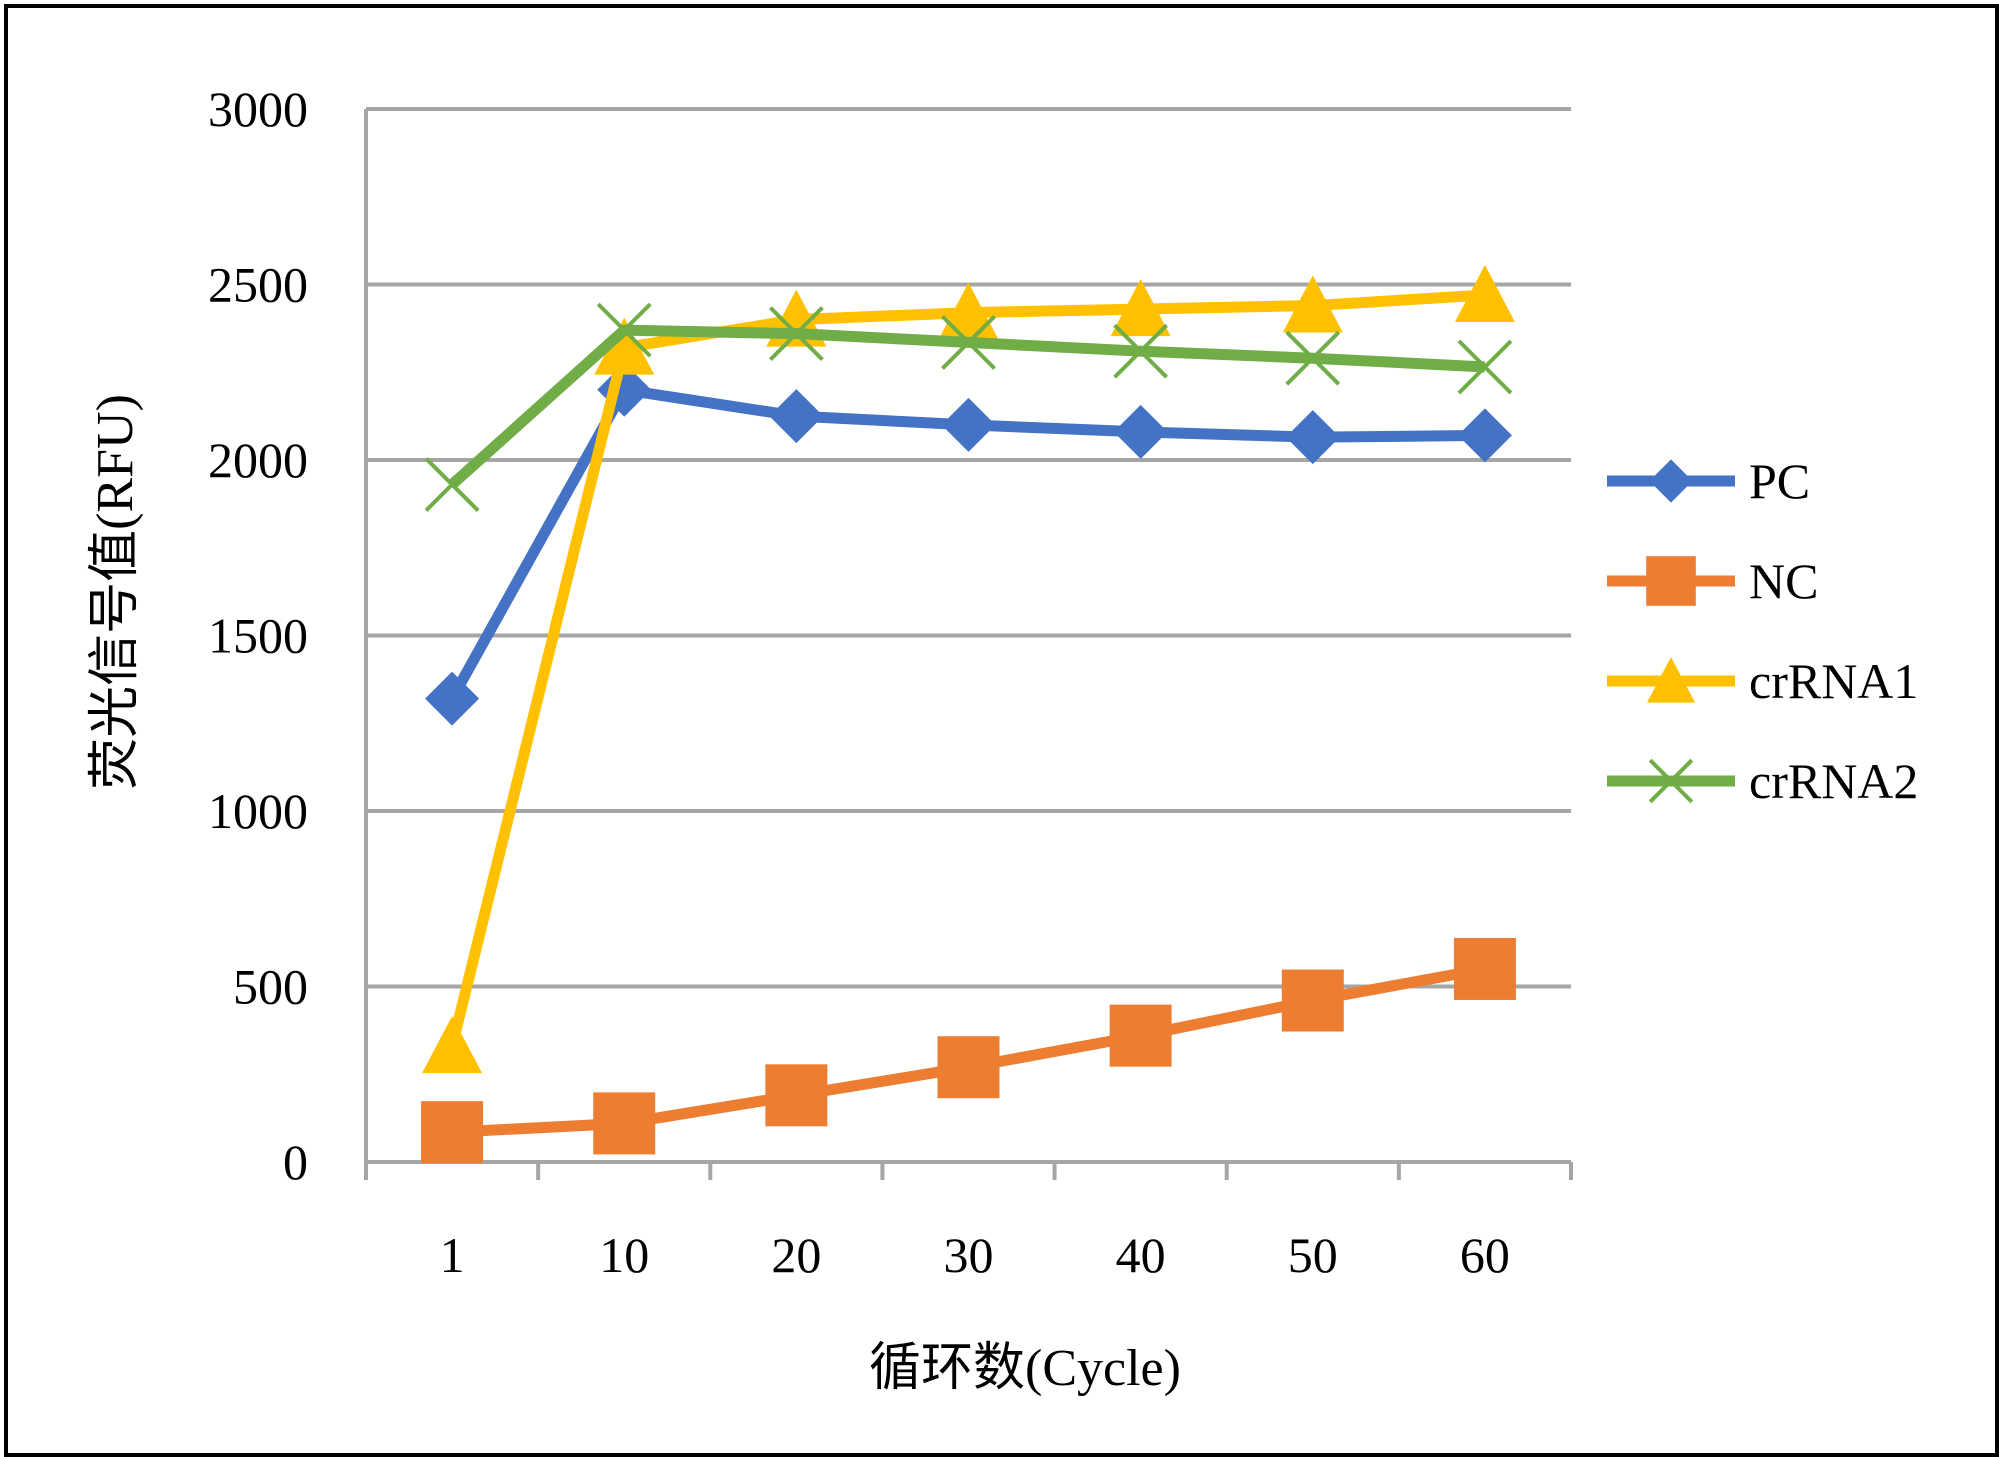 The width and height of the screenshot is (1999, 1457). Describe the element at coordinates (115, 592) in the screenshot. I see `y-axis-title: 荧光信号值(RFU)` at that location.